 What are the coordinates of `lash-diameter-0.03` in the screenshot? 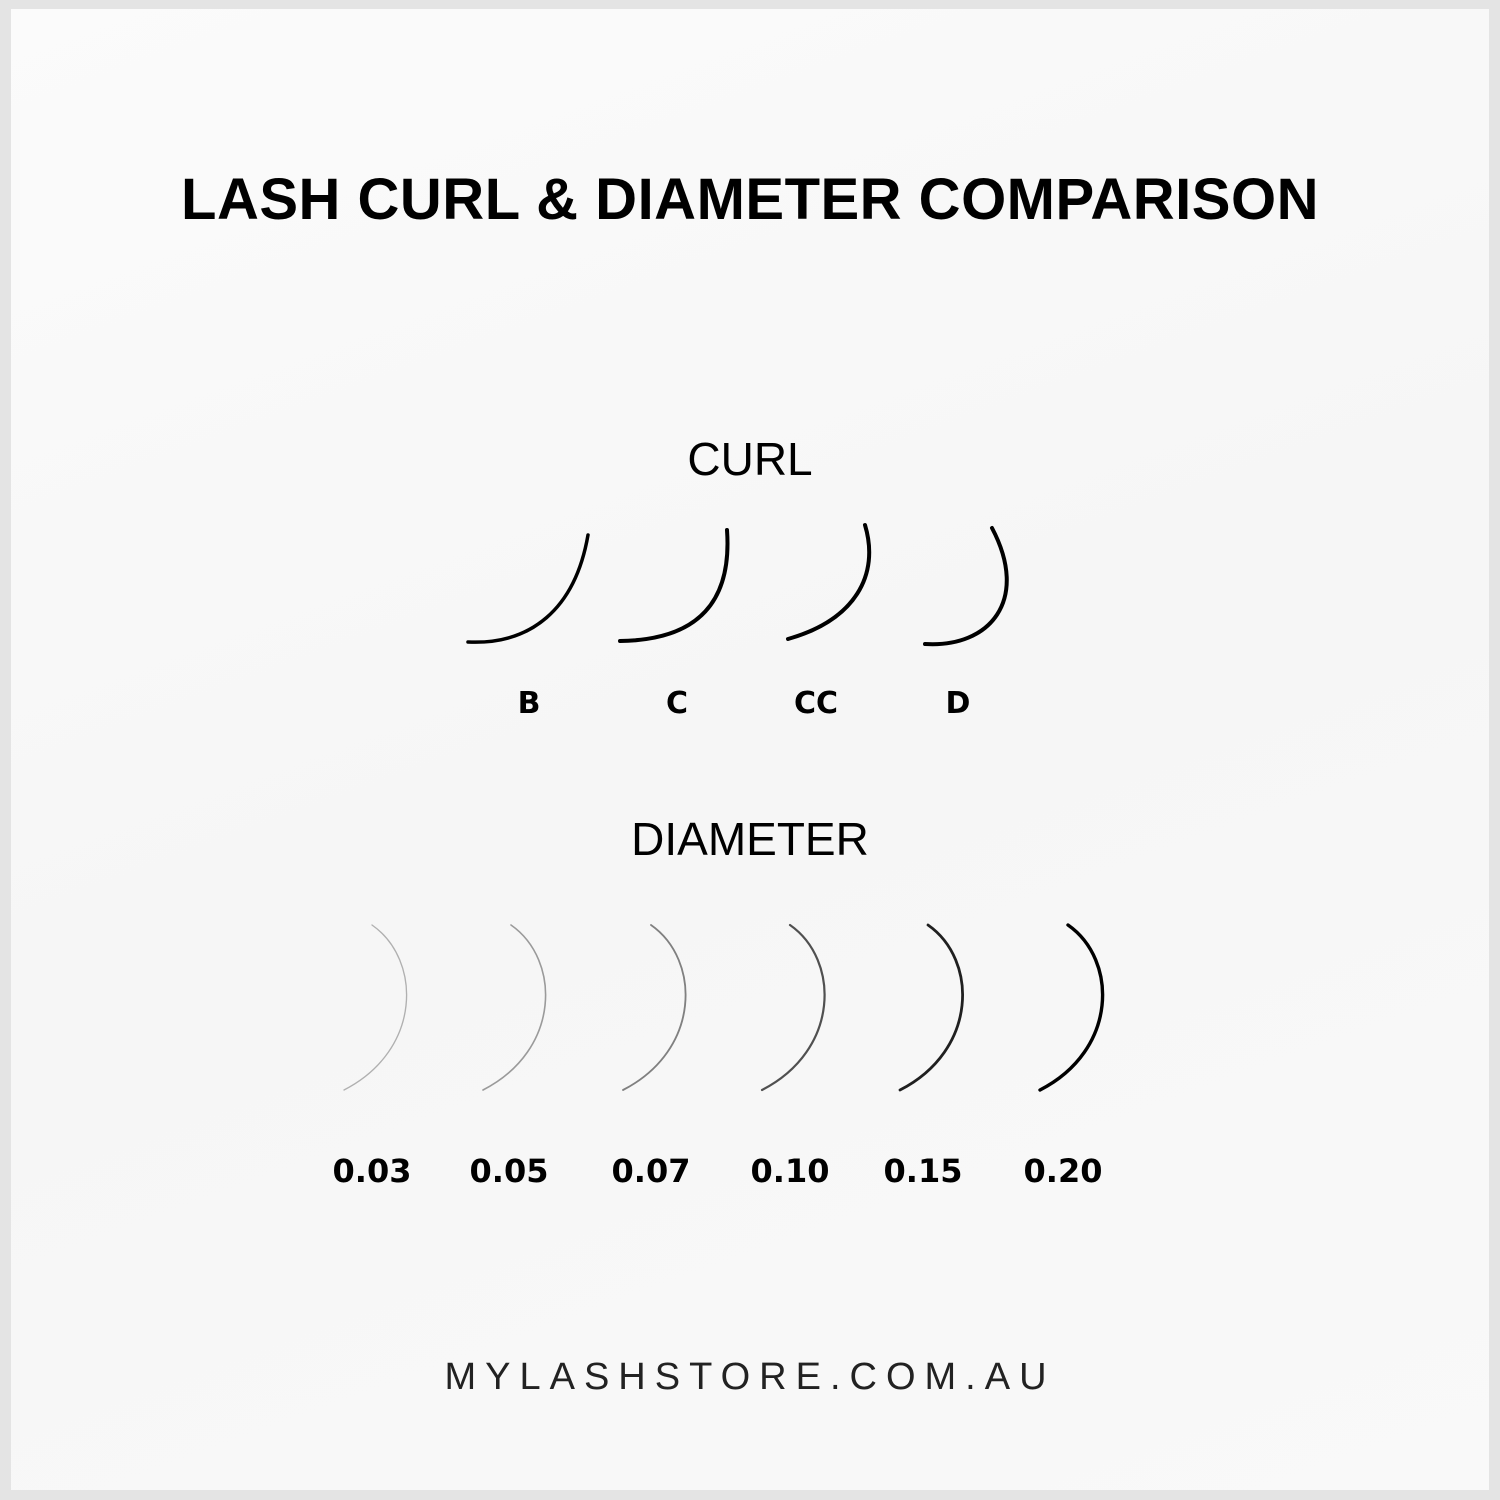 It's located at (375, 1007).